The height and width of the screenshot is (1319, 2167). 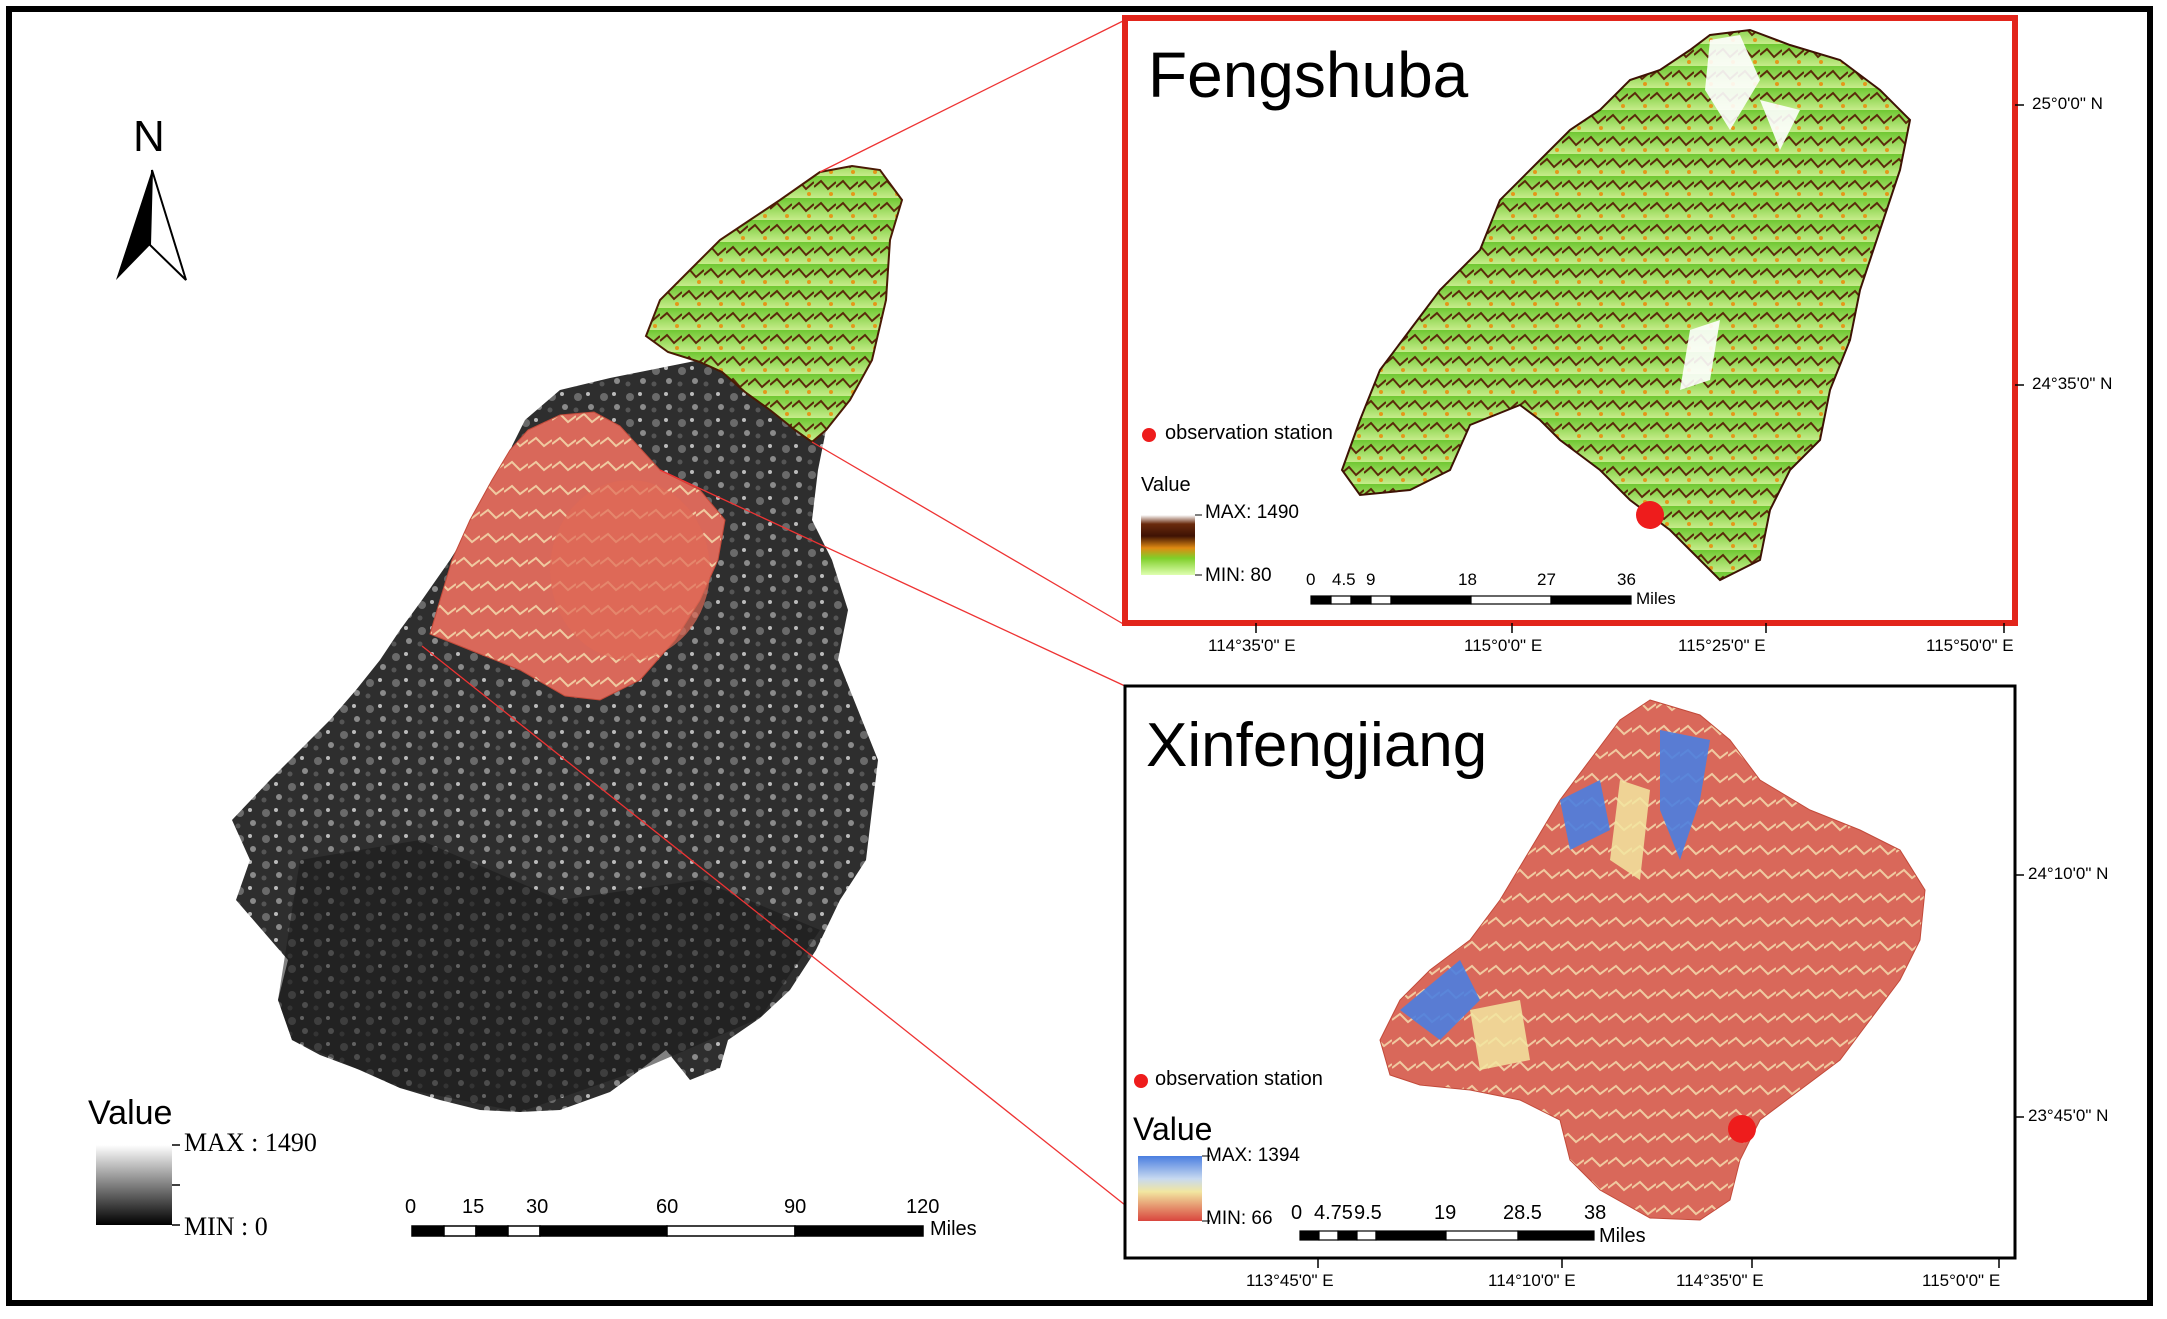 What do you see at coordinates (1532, 1280) in the screenshot?
I see `xinfengjiang-lon-label: 114°10'0" E` at bounding box center [1532, 1280].